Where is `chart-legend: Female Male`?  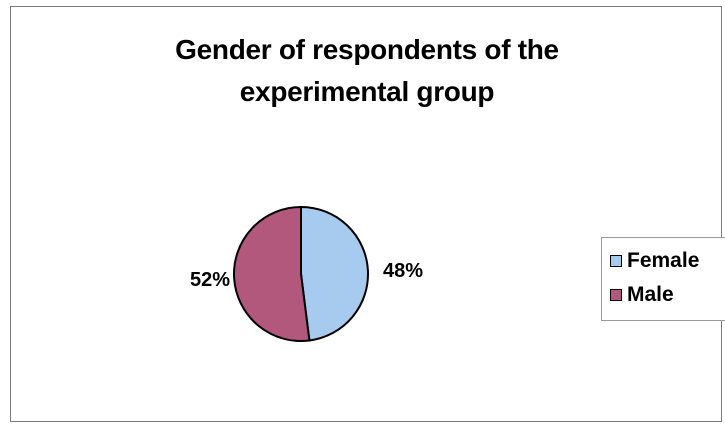 chart-legend: Female Male is located at coordinates (663, 279).